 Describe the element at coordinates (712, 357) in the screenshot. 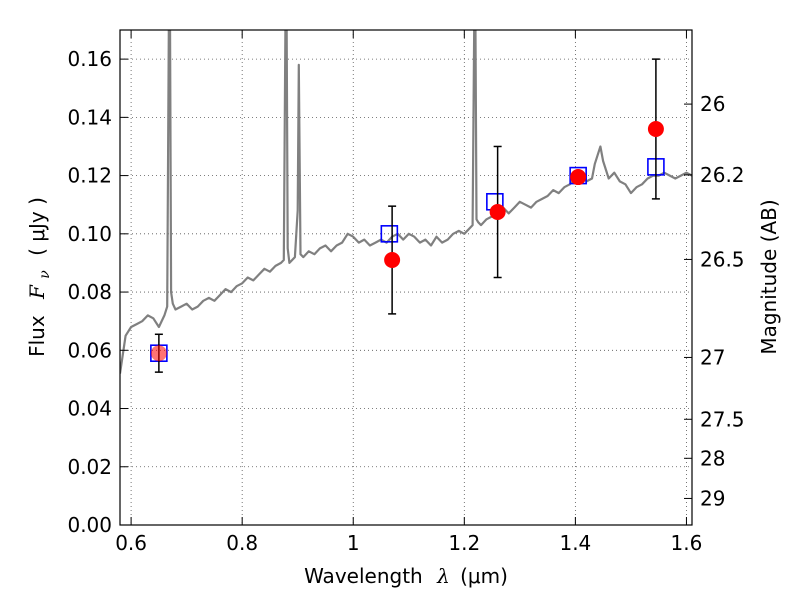

I see `y2-tick-label: 27` at that location.